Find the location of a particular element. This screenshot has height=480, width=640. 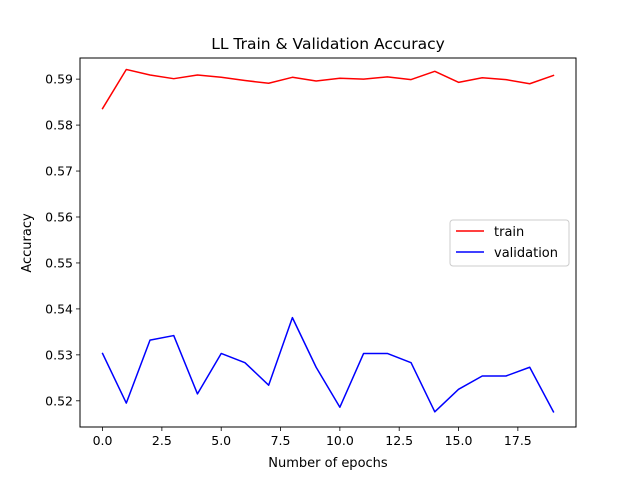

y-tick-label: 0.54 is located at coordinates (59, 308).